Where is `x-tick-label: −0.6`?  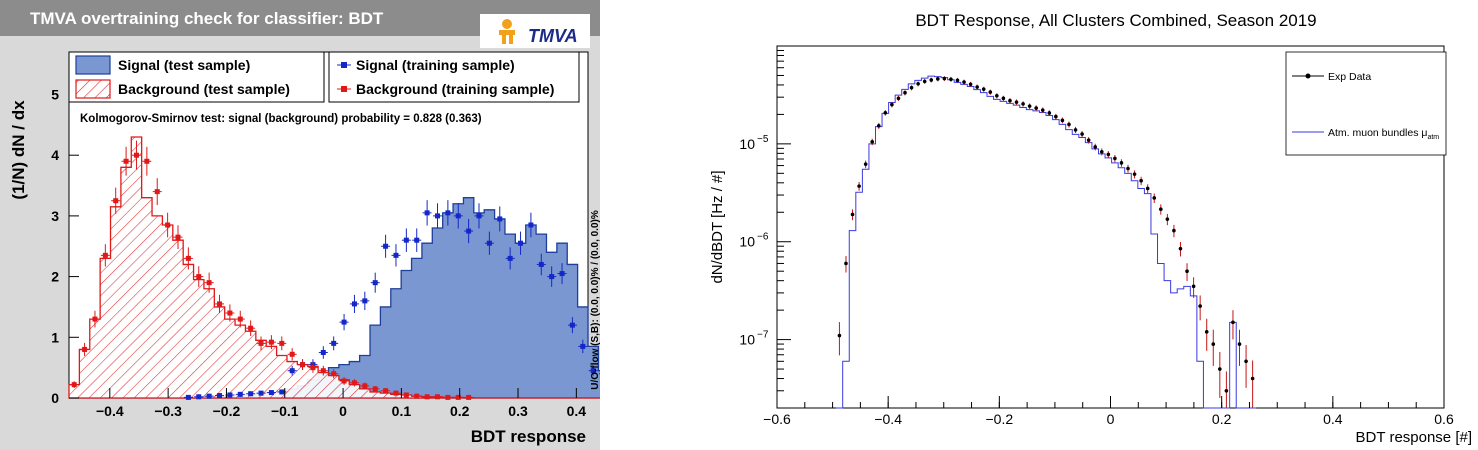 x-tick-label: −0.6 is located at coordinates (777, 419).